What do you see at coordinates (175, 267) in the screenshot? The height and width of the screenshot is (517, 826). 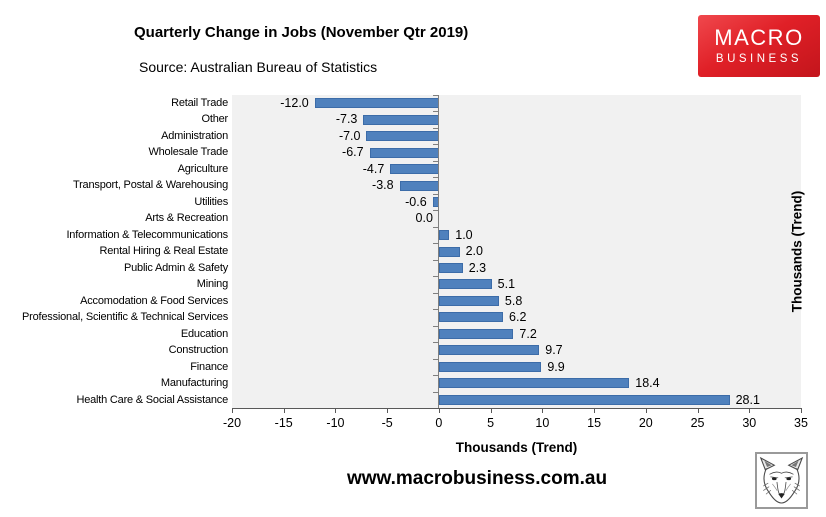 I see `category-label: Public Admin & Safety` at bounding box center [175, 267].